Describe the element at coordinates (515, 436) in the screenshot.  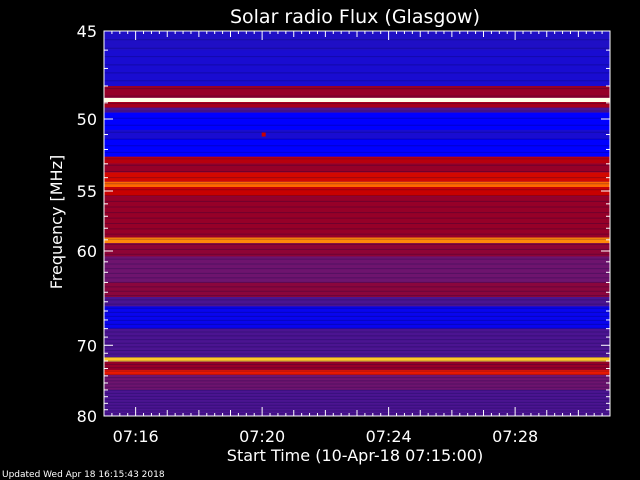
I see `x-tick-label: 07:28` at that location.